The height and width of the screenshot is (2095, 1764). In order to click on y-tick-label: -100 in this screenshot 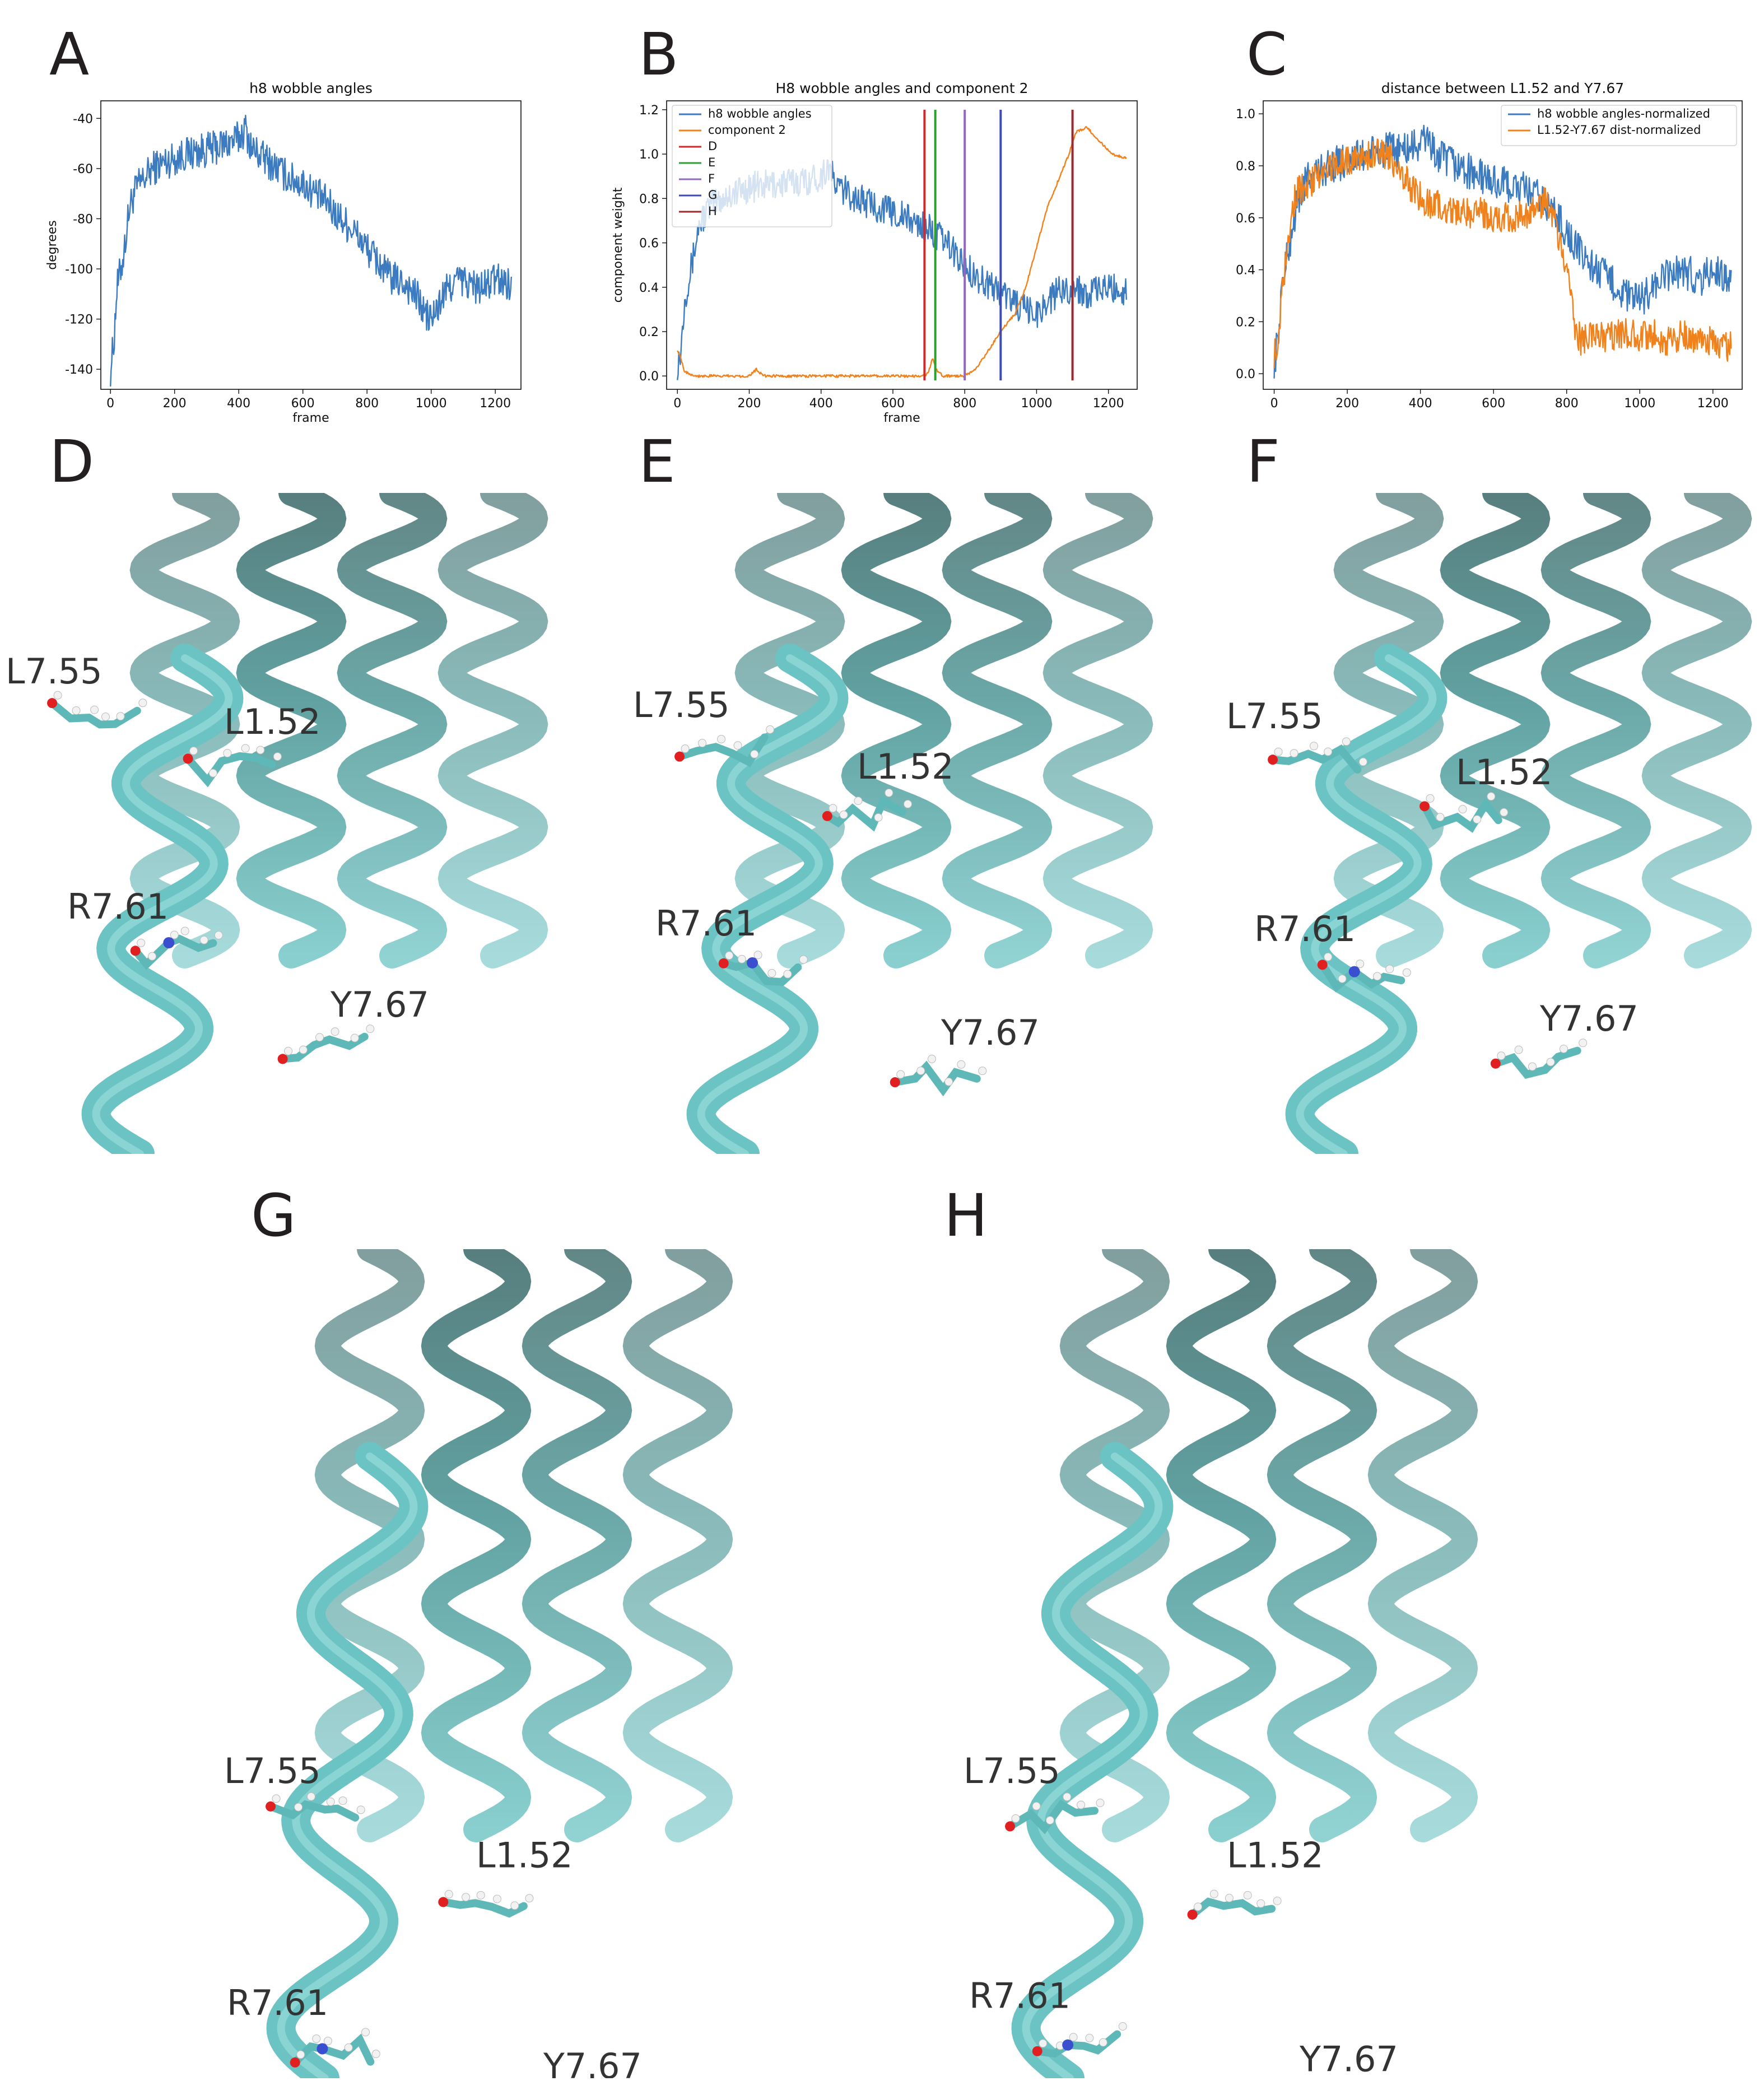, I will do `click(79, 270)`.